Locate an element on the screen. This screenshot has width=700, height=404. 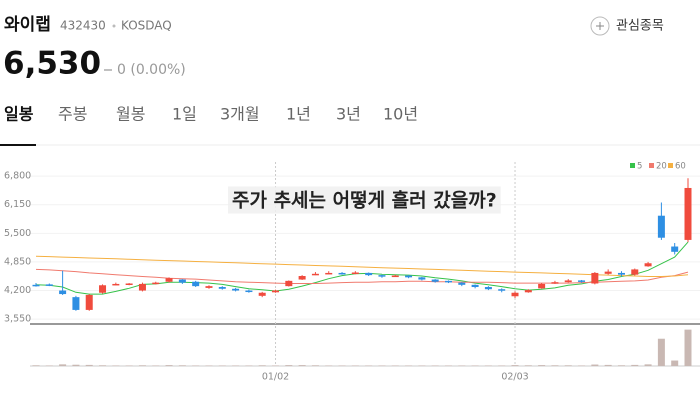
tab: 1일 is located at coordinates (184, 114).